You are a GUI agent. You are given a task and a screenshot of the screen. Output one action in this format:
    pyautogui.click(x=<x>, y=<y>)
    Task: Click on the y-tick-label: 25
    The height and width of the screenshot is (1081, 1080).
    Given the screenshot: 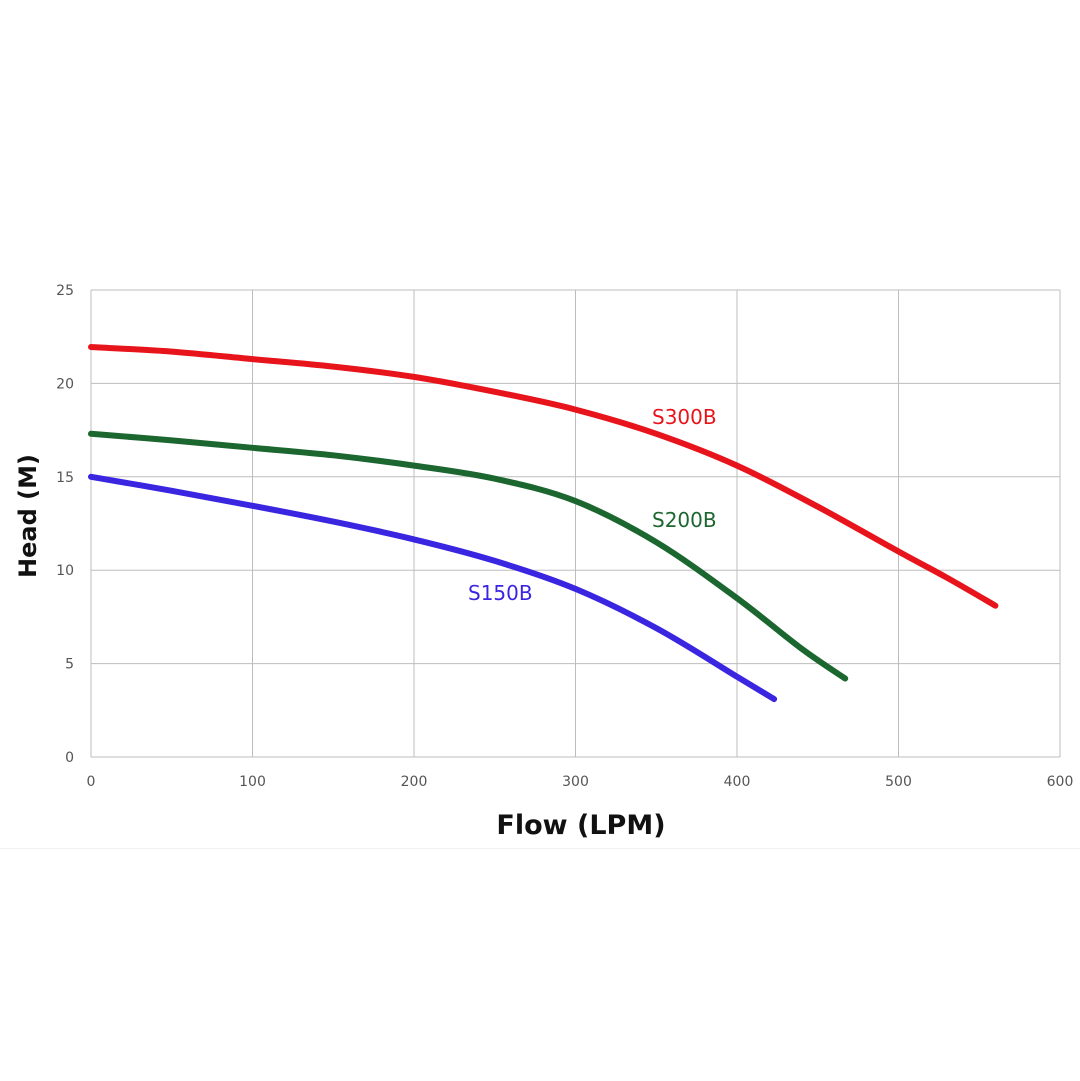 What is the action you would take?
    pyautogui.click(x=65, y=291)
    